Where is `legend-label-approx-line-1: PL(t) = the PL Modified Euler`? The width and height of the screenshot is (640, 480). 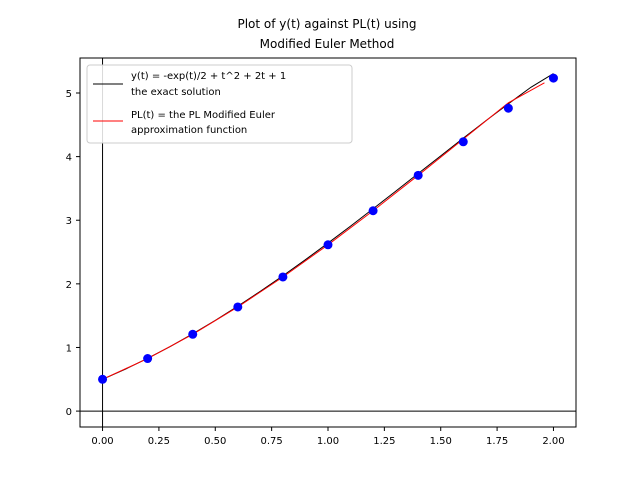
legend-label-approx-line-1: PL(t) = the PL Modified Euler is located at coordinates (203, 115).